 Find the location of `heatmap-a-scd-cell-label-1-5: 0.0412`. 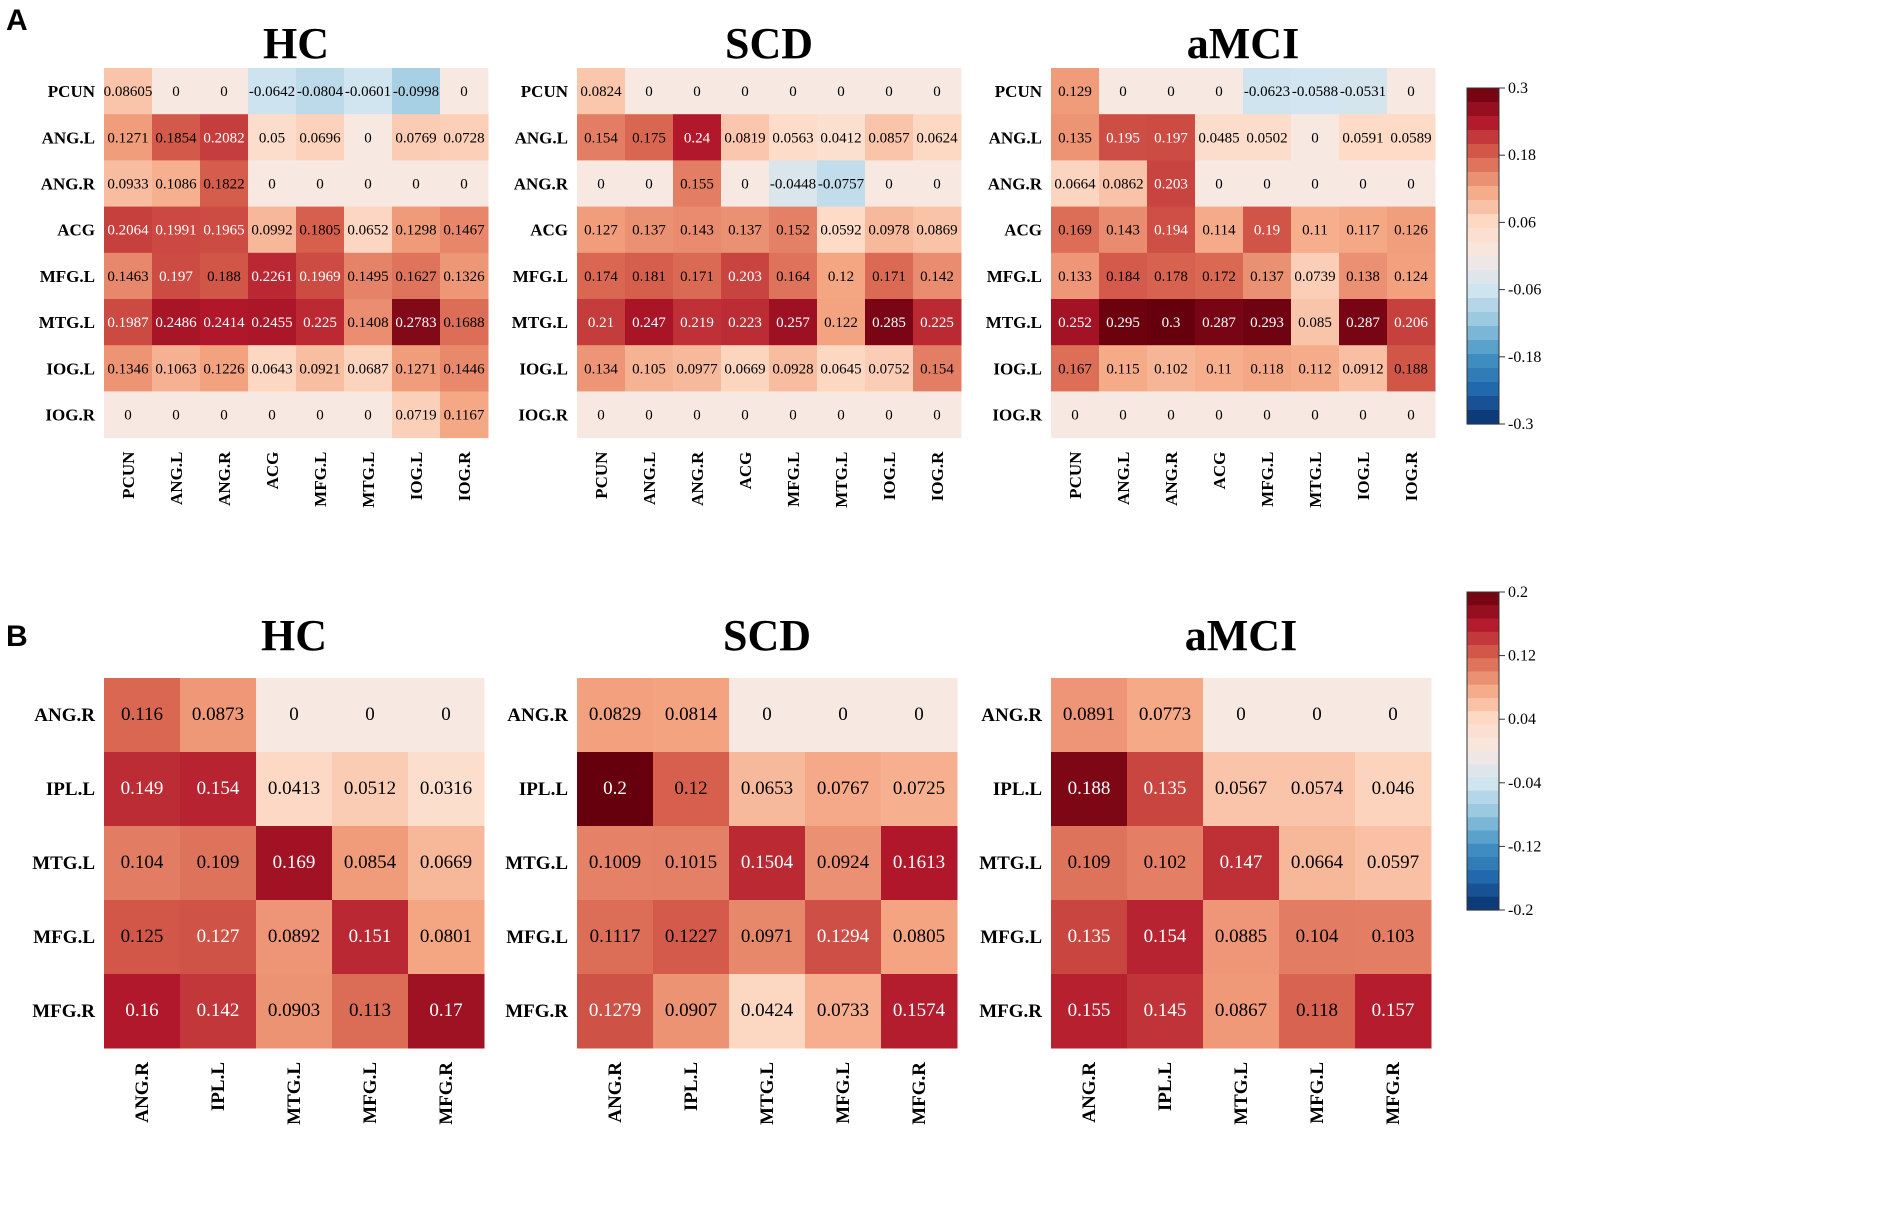

heatmap-a-scd-cell-label-1-5: 0.0412 is located at coordinates (840, 138).